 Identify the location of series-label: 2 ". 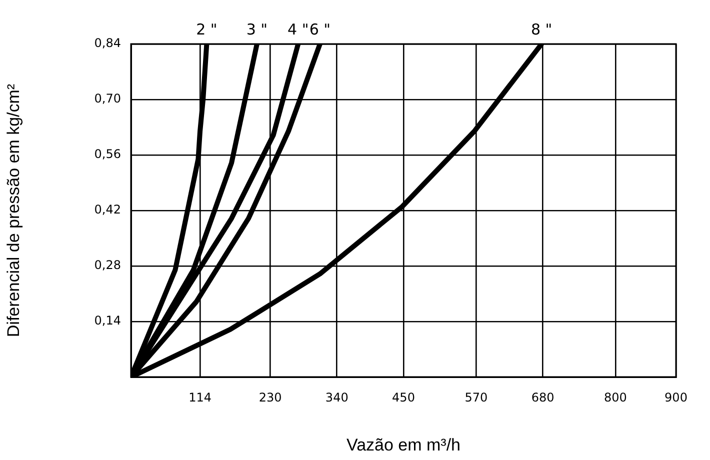
(207, 29).